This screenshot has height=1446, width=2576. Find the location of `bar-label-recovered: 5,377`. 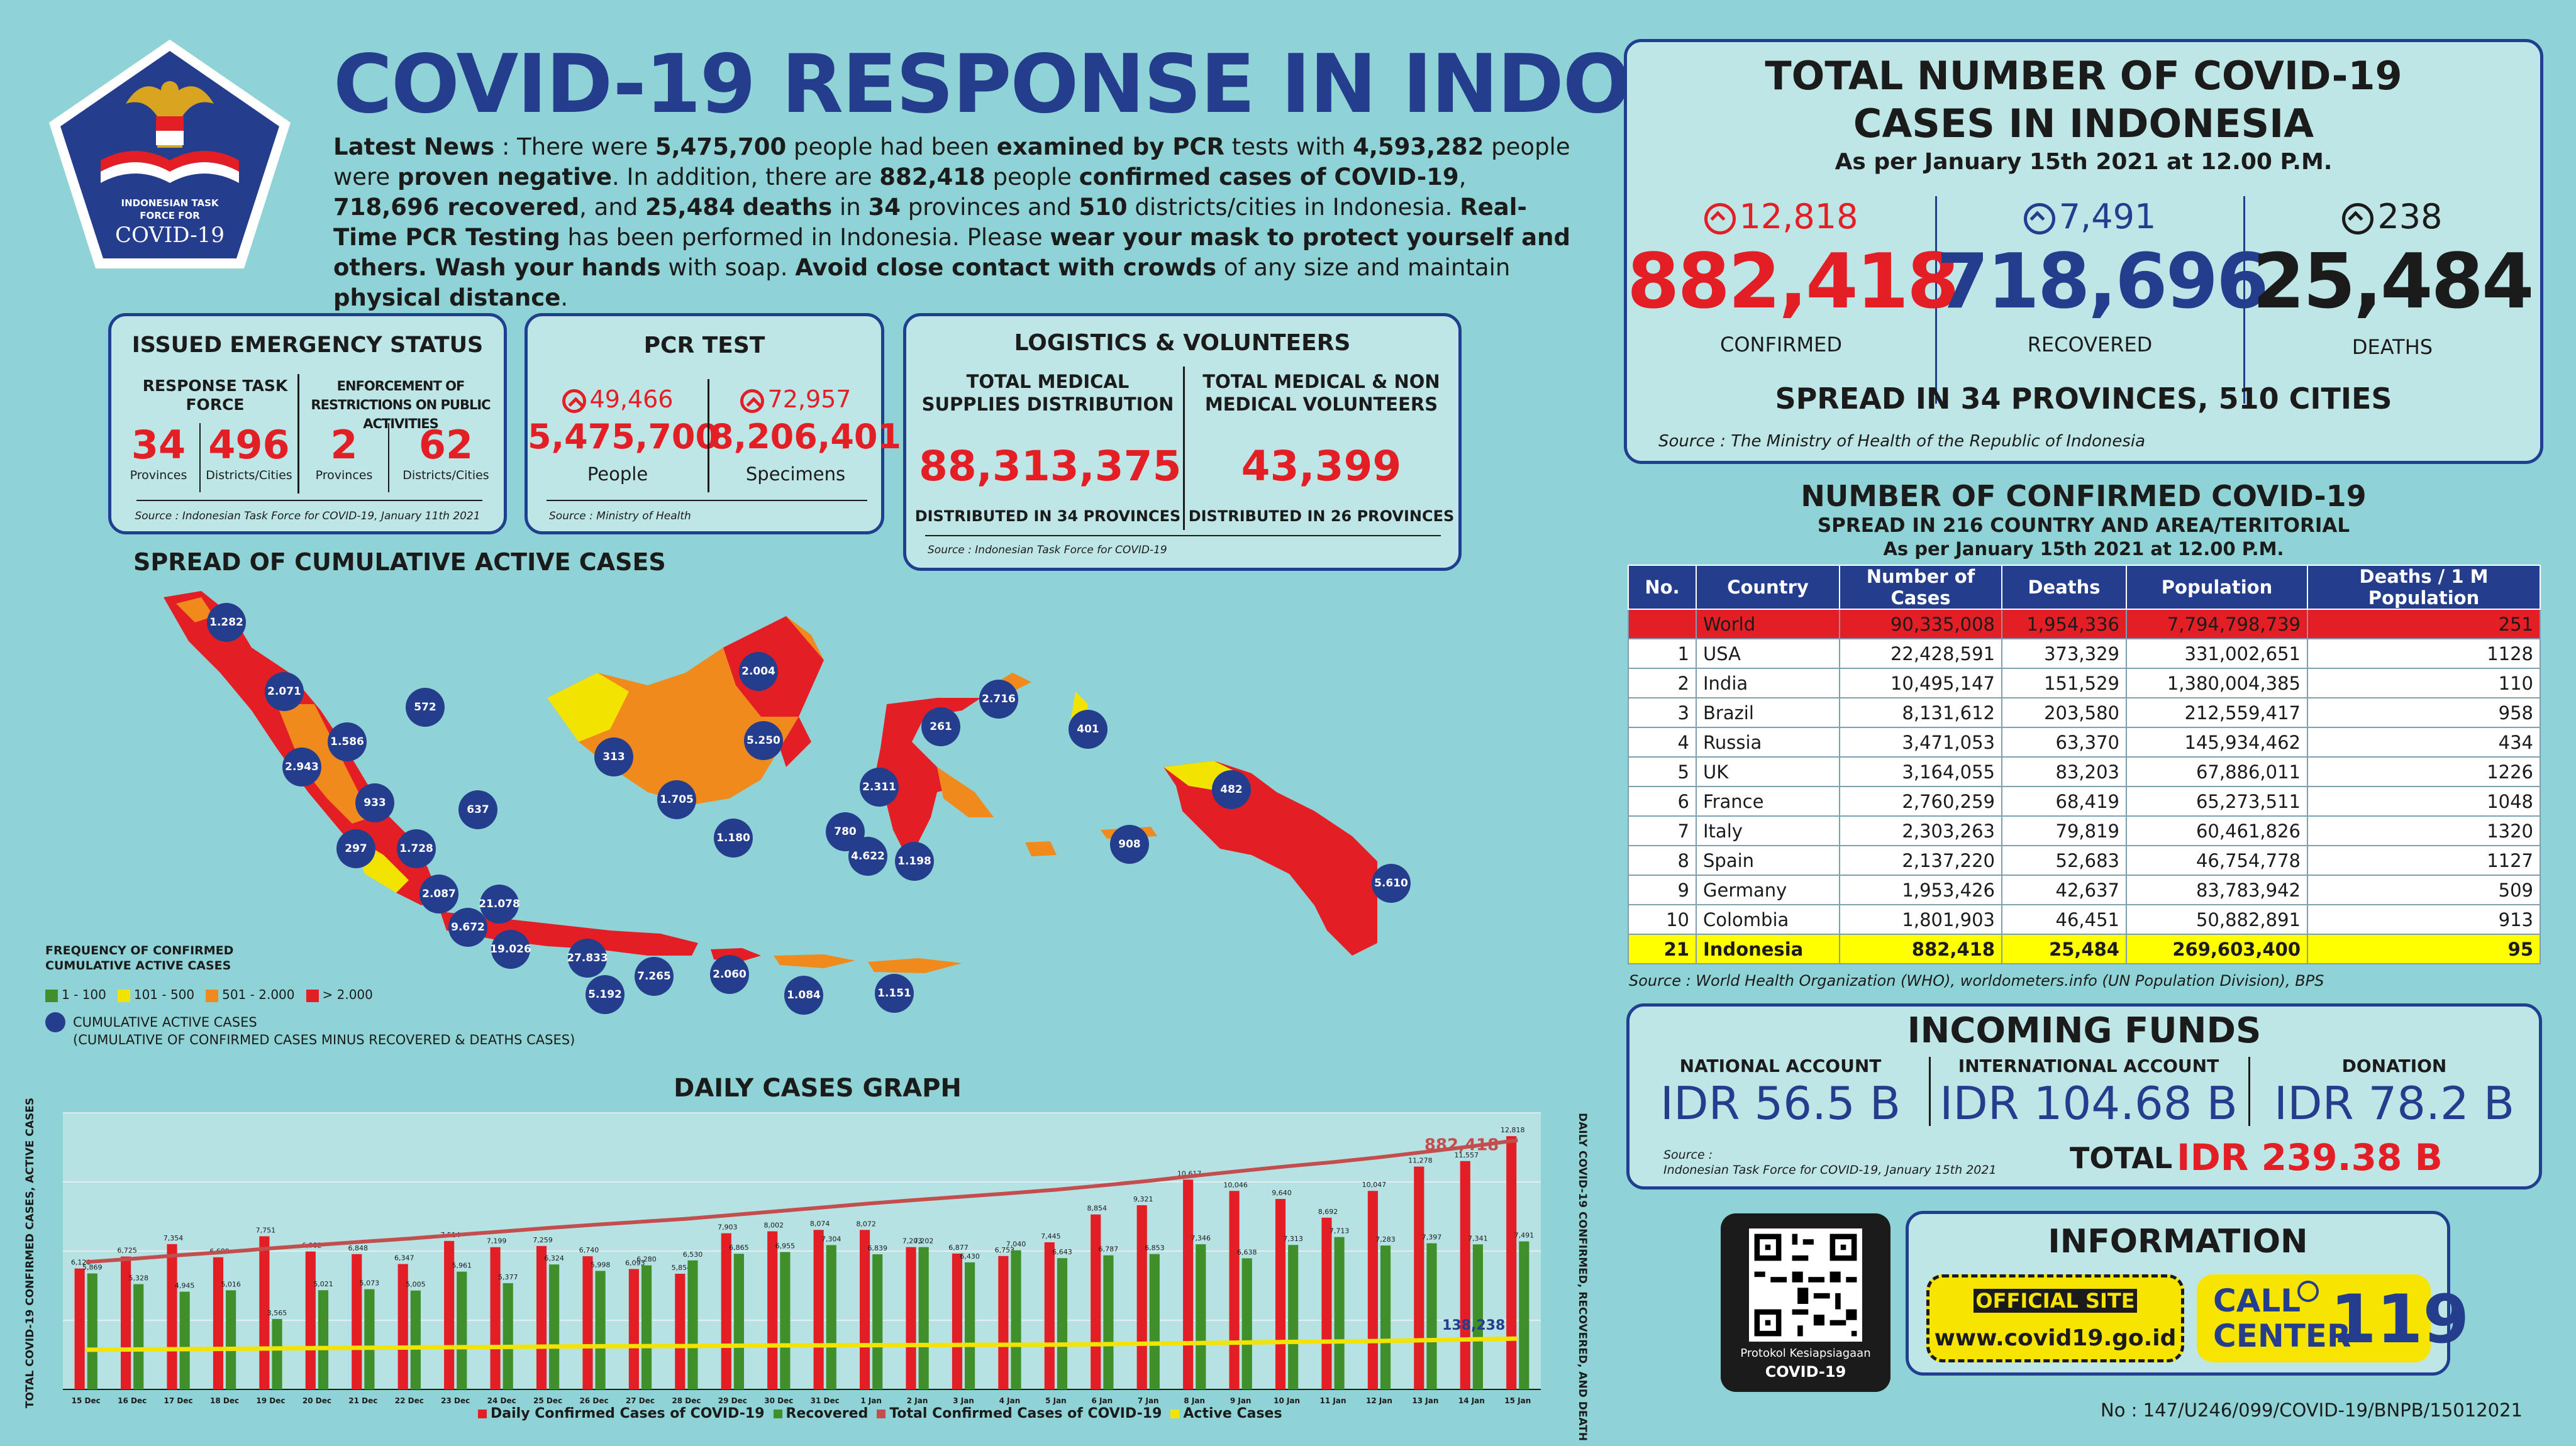

bar-label-recovered: 5,377 is located at coordinates (508, 1277).